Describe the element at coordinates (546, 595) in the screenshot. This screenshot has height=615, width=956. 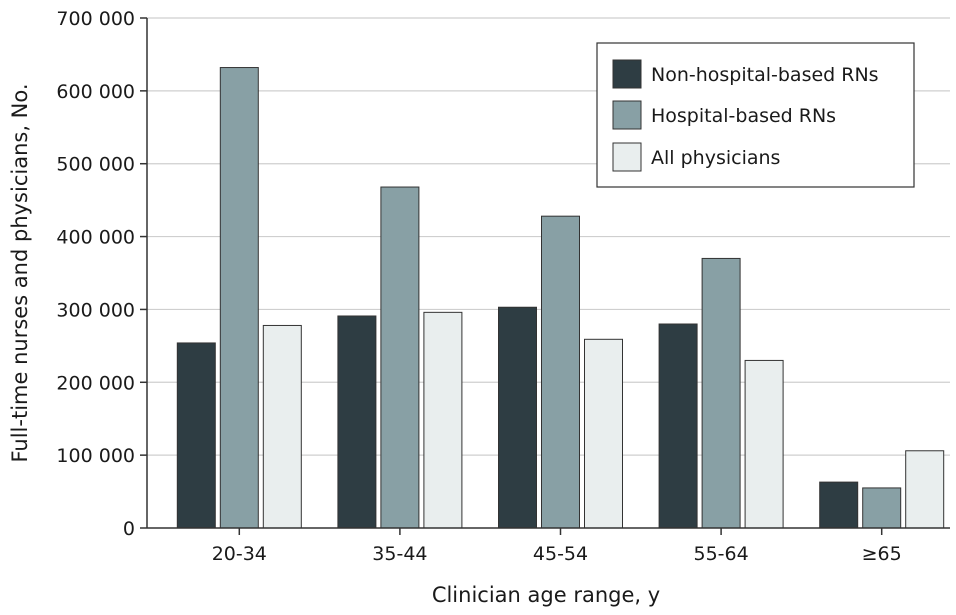
I see `x-axis-title: Clinician age range, y` at that location.